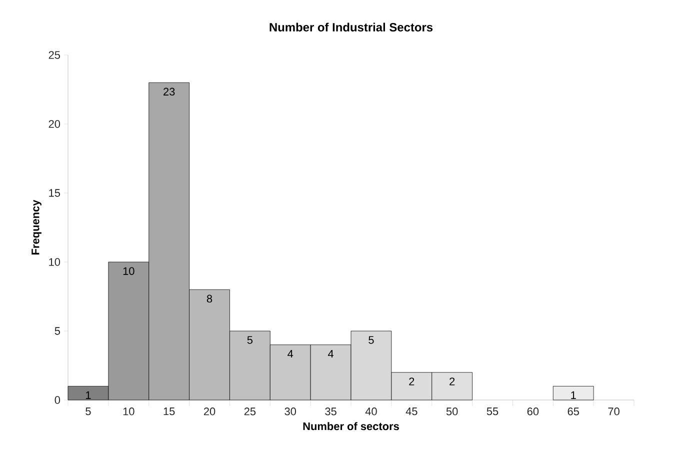 The height and width of the screenshot is (452, 678). Describe the element at coordinates (169, 92) in the screenshot. I see `data-label: 23` at that location.